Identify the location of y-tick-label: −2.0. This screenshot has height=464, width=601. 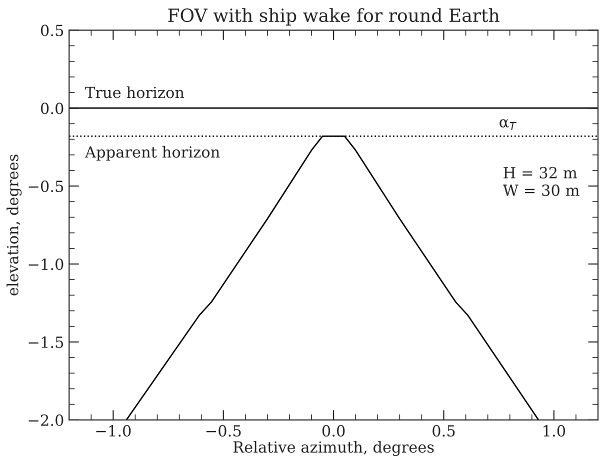
(46, 420).